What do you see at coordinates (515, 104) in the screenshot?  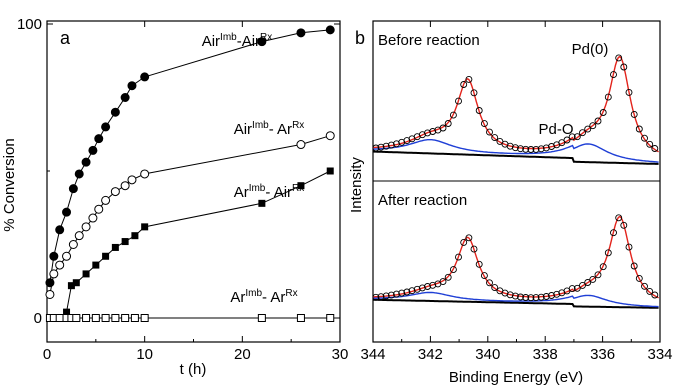 I see `envelope-fit-curve` at bounding box center [515, 104].